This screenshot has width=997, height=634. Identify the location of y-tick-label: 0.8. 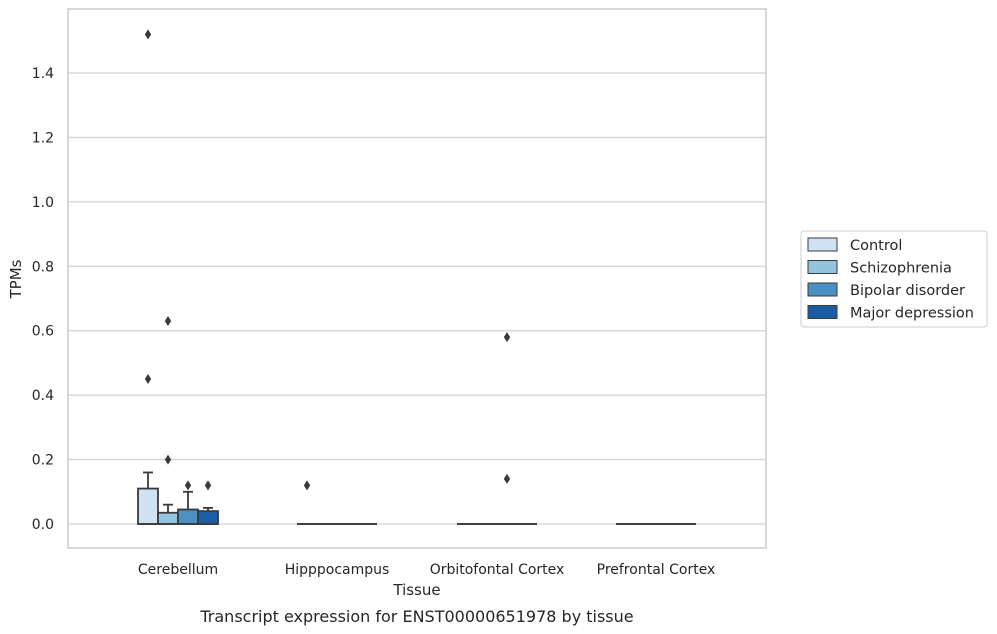
(43, 267).